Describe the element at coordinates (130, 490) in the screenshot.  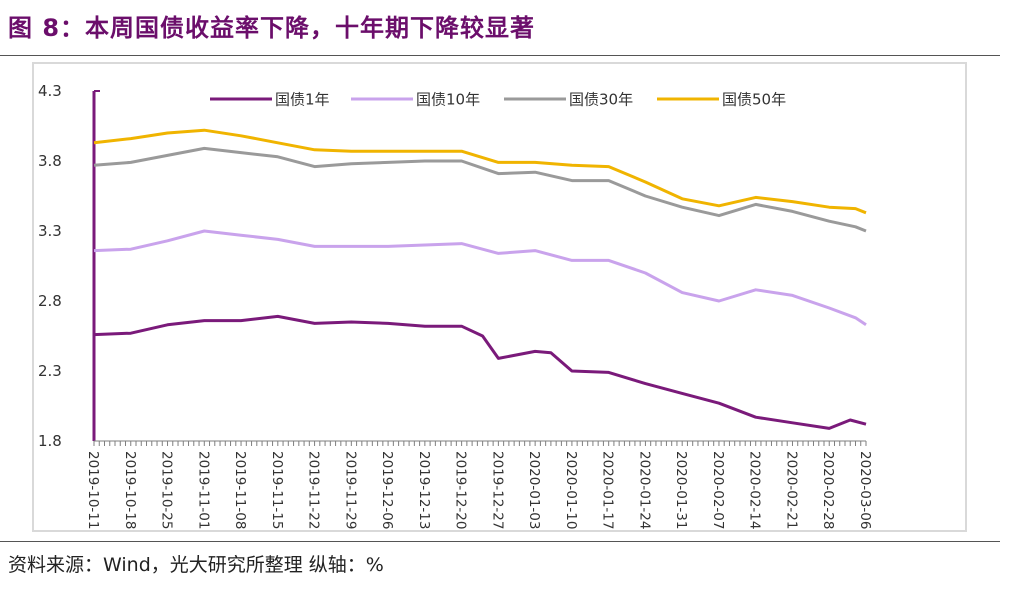
I see `x-tick-label: 2019-10-18` at that location.